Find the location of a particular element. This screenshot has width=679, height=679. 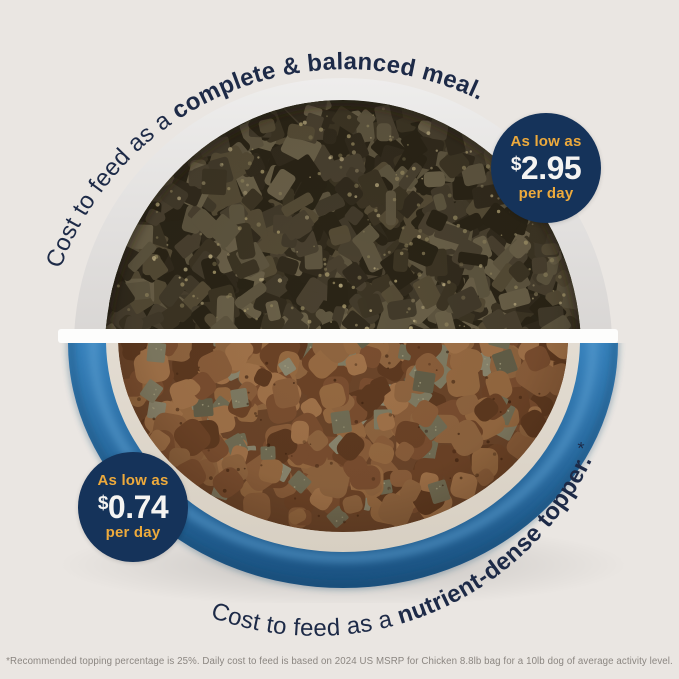

topper-price-badge: As low as $0.74 per day is located at coordinates (133, 507).